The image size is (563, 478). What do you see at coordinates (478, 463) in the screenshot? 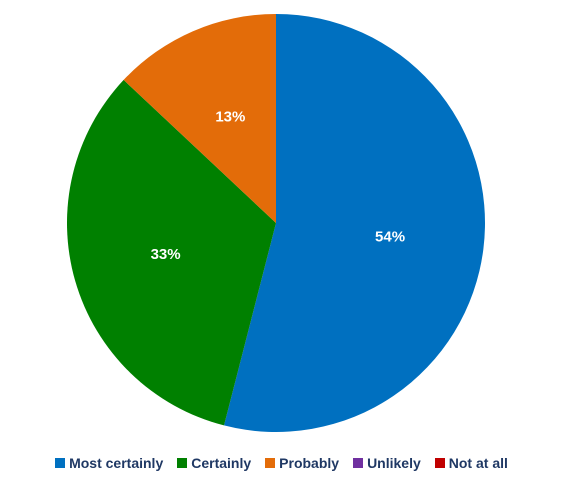
I see `legend-label: Not at all` at bounding box center [478, 463].